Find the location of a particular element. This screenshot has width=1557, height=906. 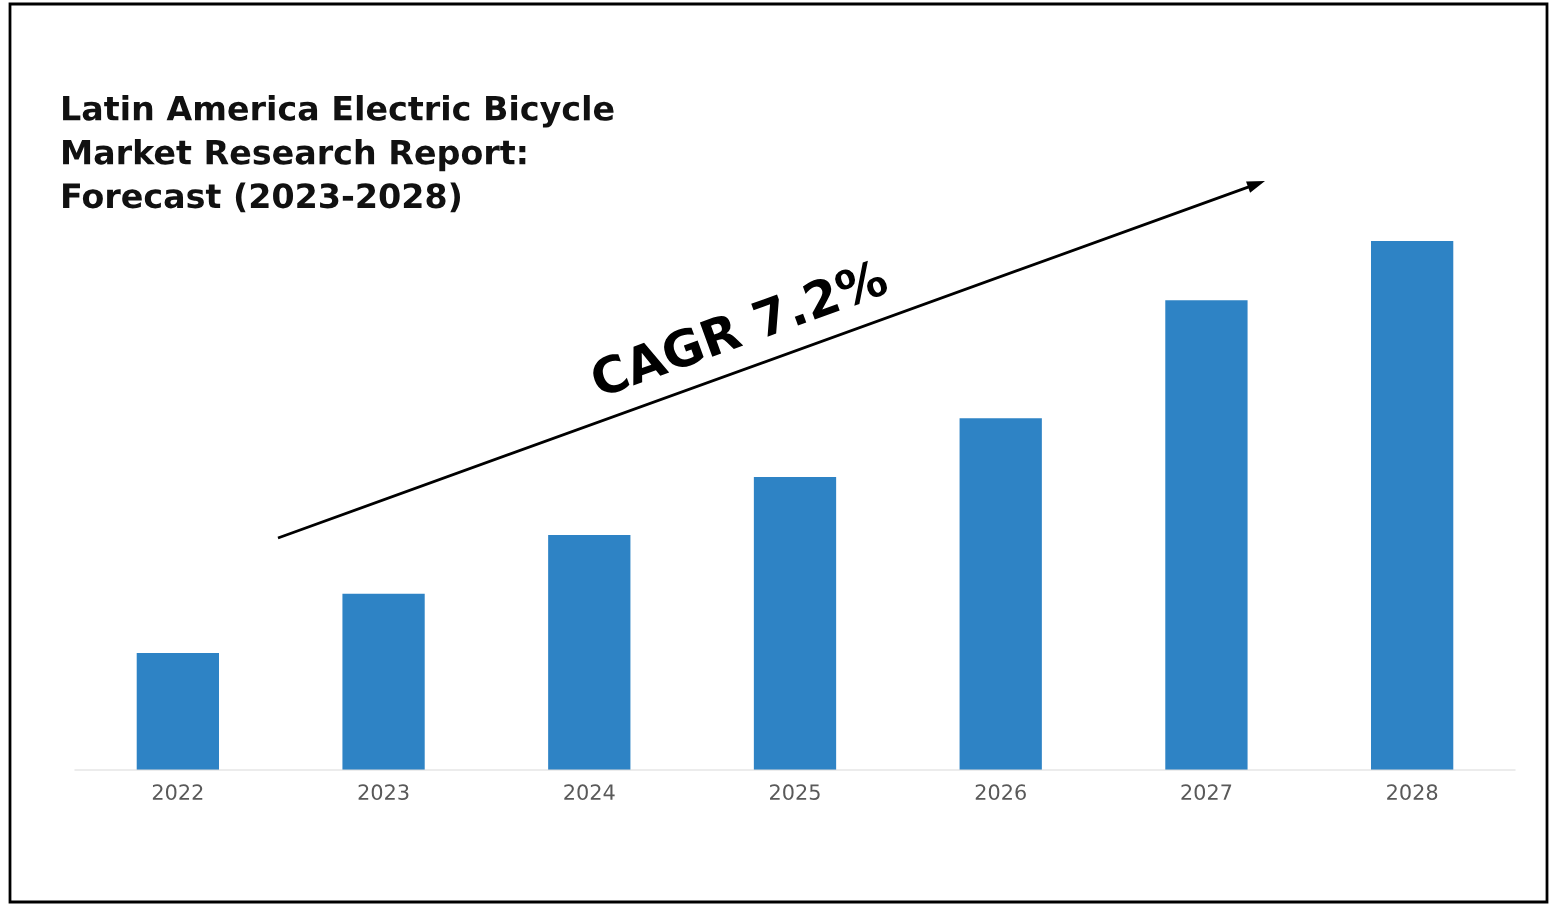

annotation: CAGR 7.2% is located at coordinates (739, 327).